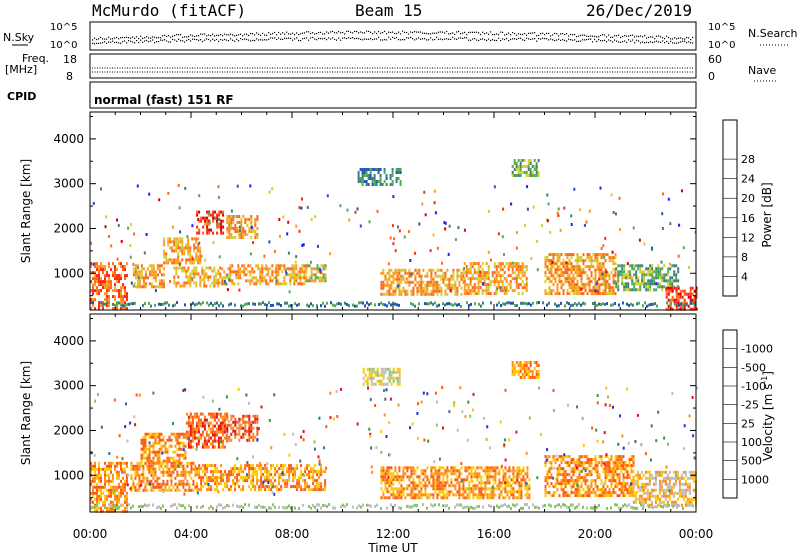 The image size is (800, 554). Describe the element at coordinates (69, 76) in the screenshot. I see `freq-tick-bottom: 8` at that location.